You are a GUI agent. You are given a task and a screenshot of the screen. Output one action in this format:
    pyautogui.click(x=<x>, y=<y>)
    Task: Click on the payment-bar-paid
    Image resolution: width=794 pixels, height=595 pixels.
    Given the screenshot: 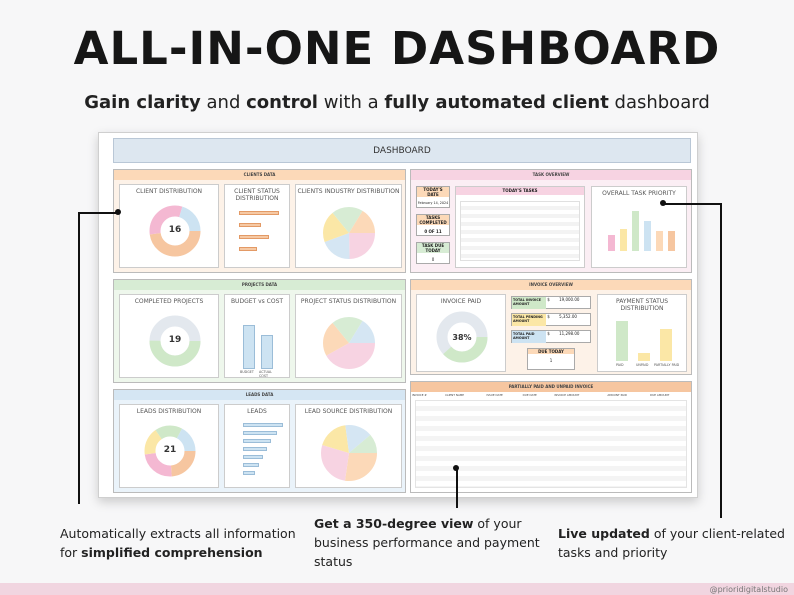 What is the action you would take?
    pyautogui.click(x=622, y=341)
    